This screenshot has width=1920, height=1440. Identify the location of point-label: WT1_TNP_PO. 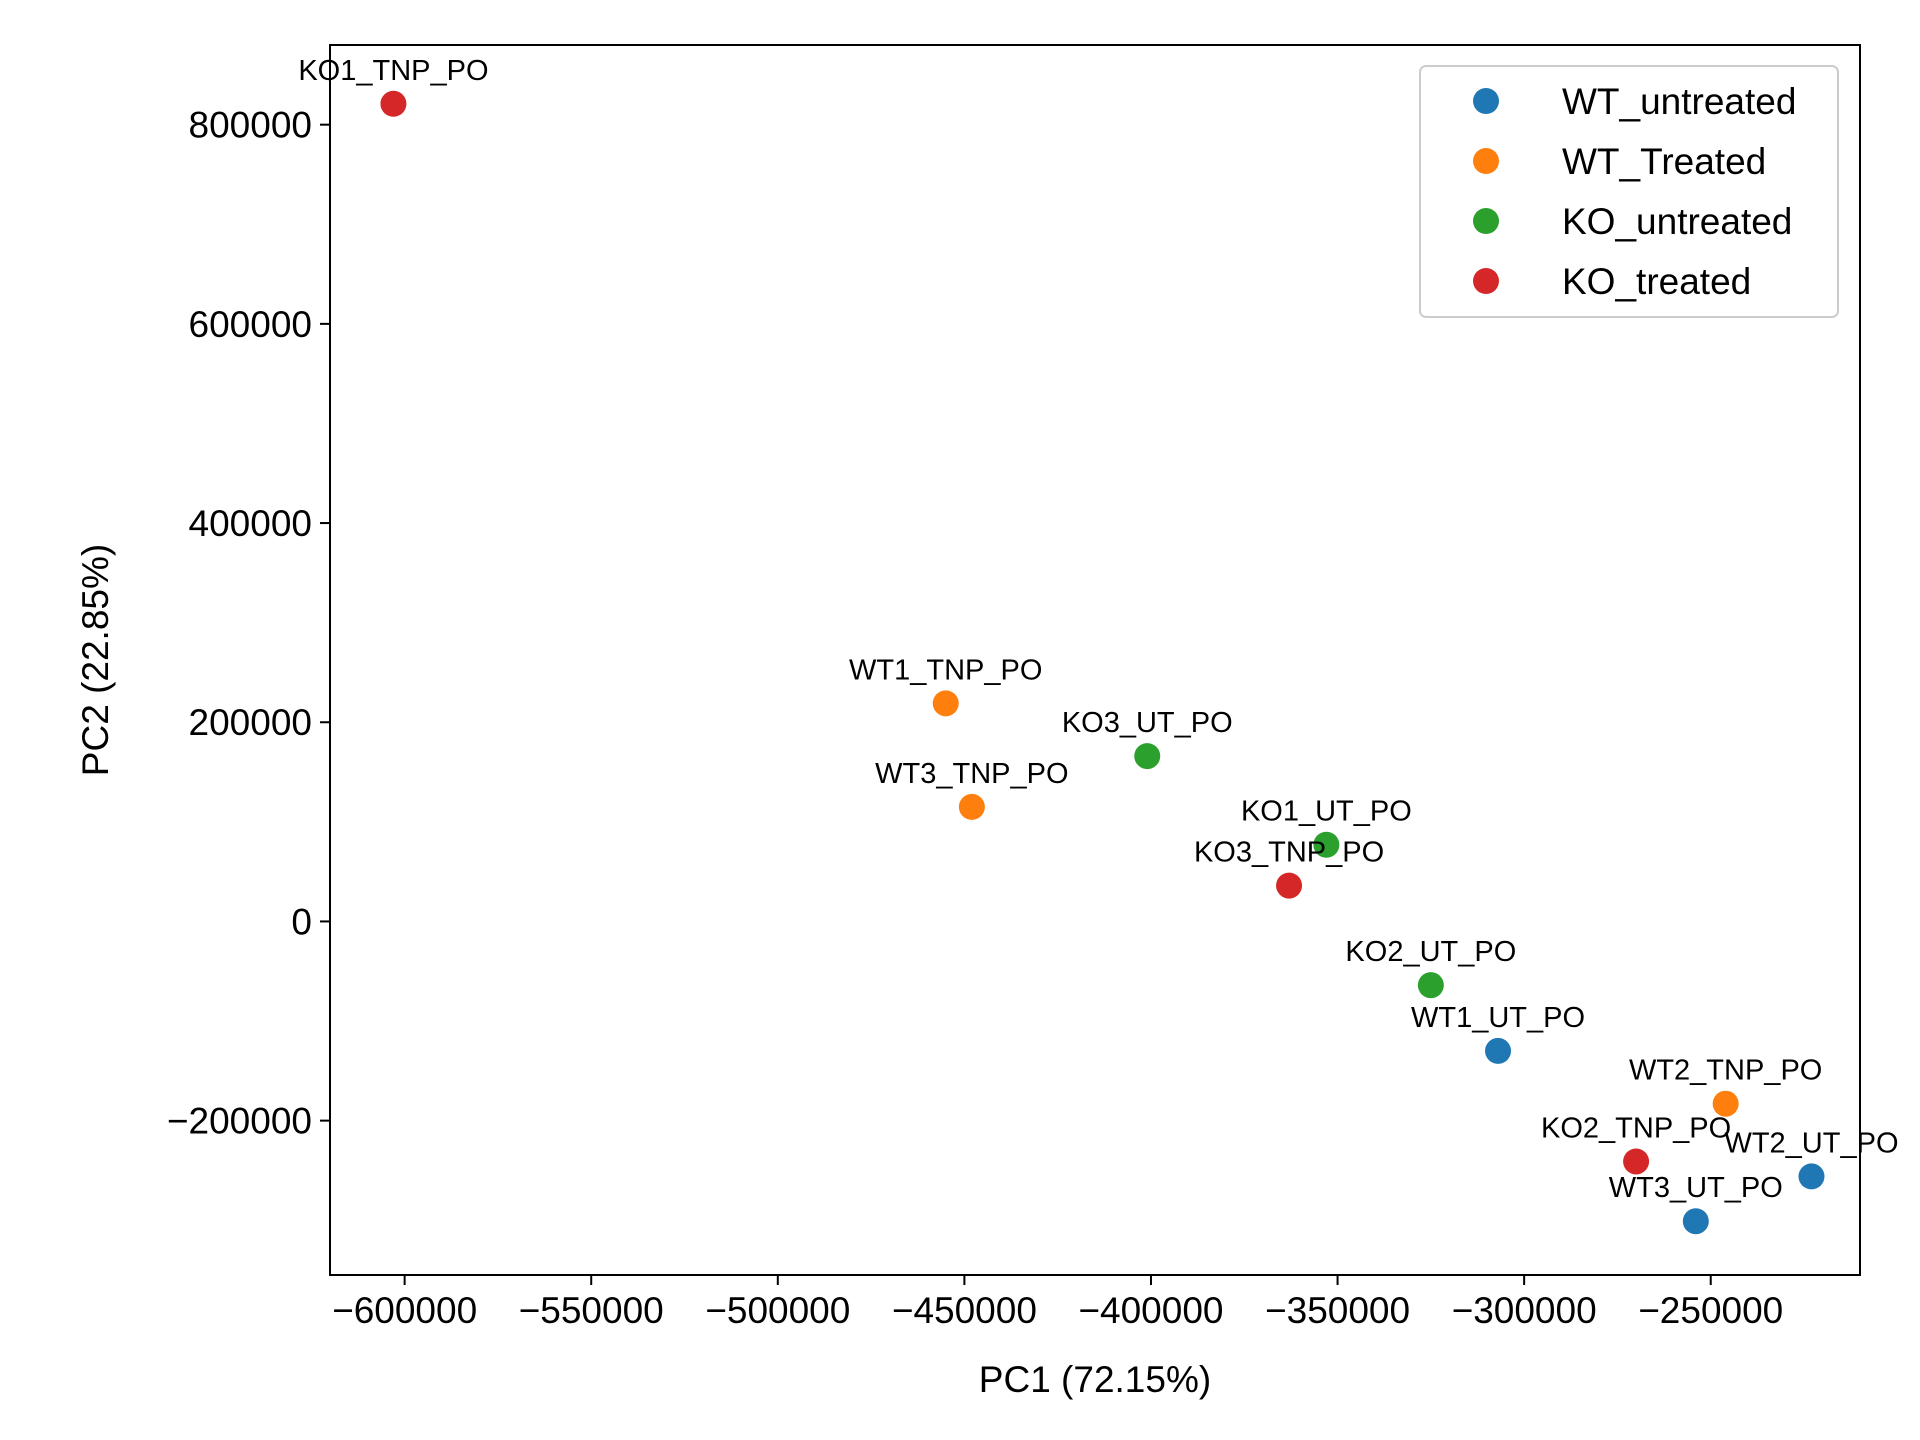
(945, 670).